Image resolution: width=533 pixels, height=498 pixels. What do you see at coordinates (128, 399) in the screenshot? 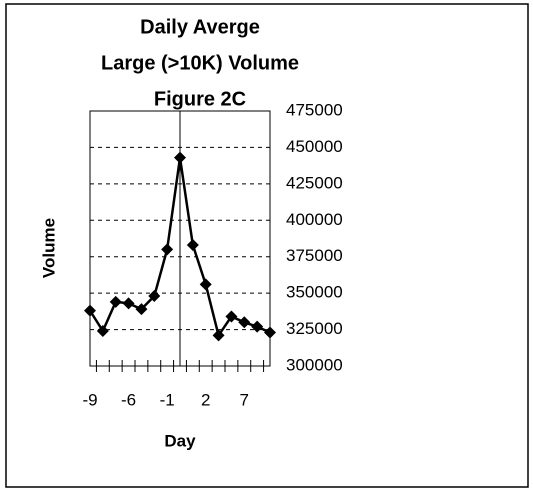
I see `x-tick-label: -6` at bounding box center [128, 399].